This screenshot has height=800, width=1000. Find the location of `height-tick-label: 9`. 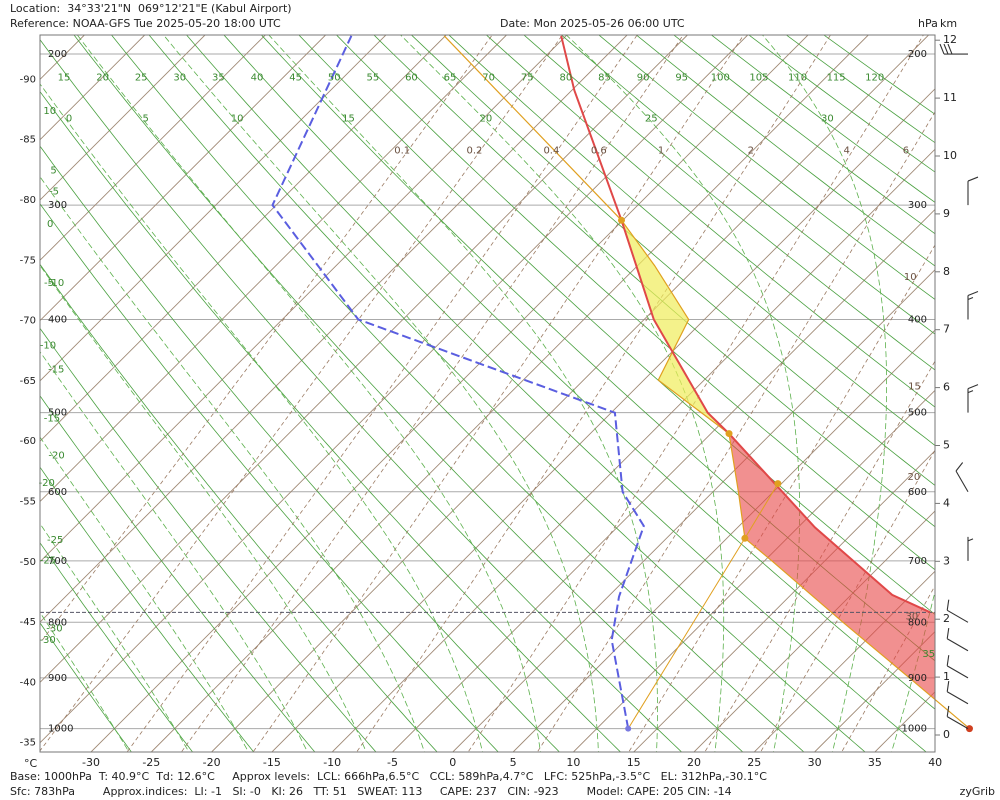

height-tick-label: 9 is located at coordinates (946, 213).